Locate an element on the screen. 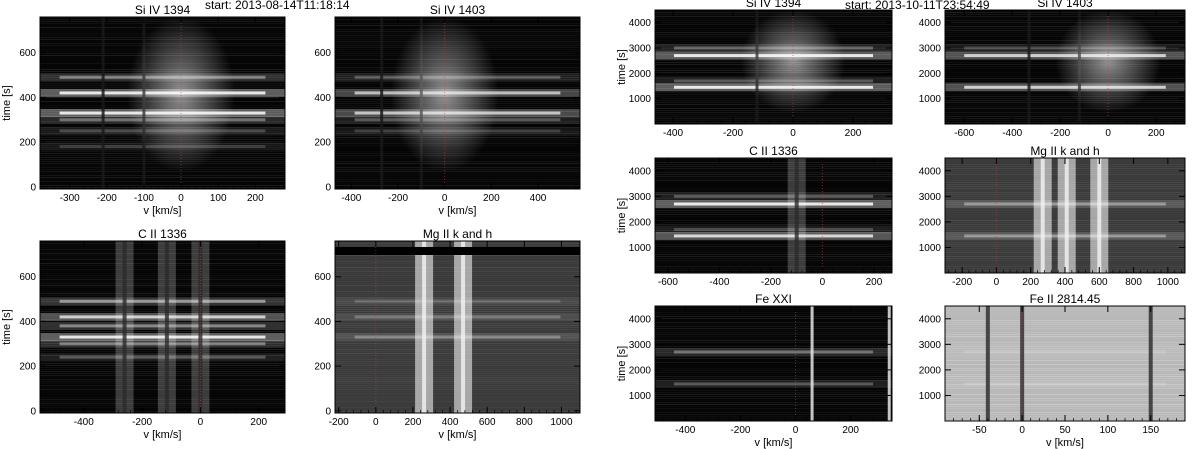 The height and width of the screenshot is (449, 1200). x-tick-label: 400 is located at coordinates (538, 198).